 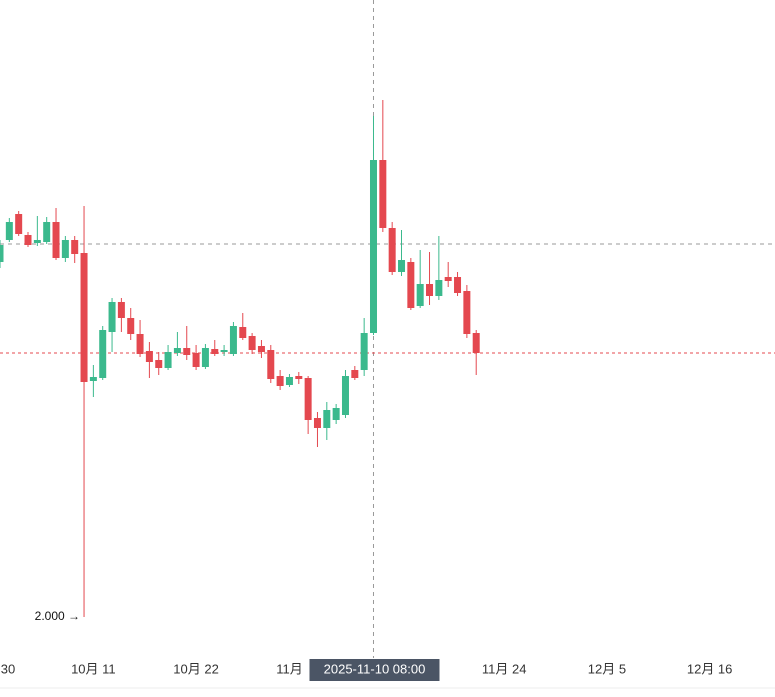 What do you see at coordinates (504, 668) in the screenshot?
I see `x-tick-label: 11月 24` at bounding box center [504, 668].